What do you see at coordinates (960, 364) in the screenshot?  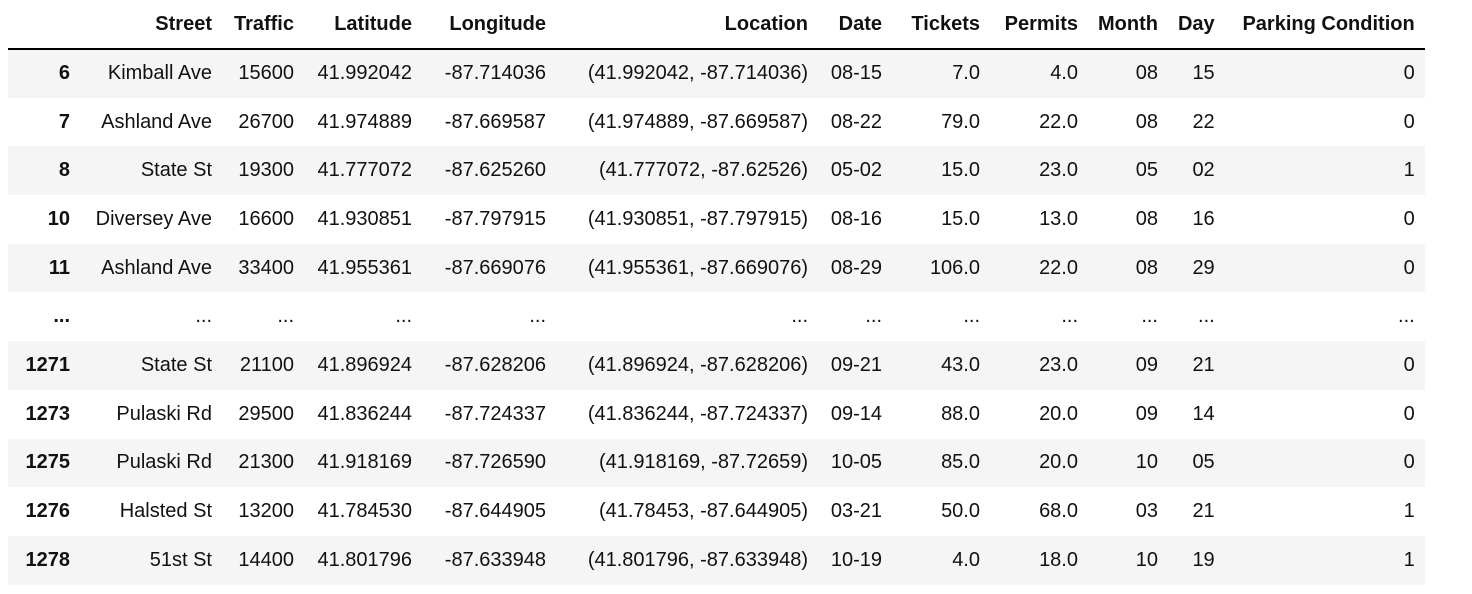 I see `cell-tickets: 43.0` at bounding box center [960, 364].